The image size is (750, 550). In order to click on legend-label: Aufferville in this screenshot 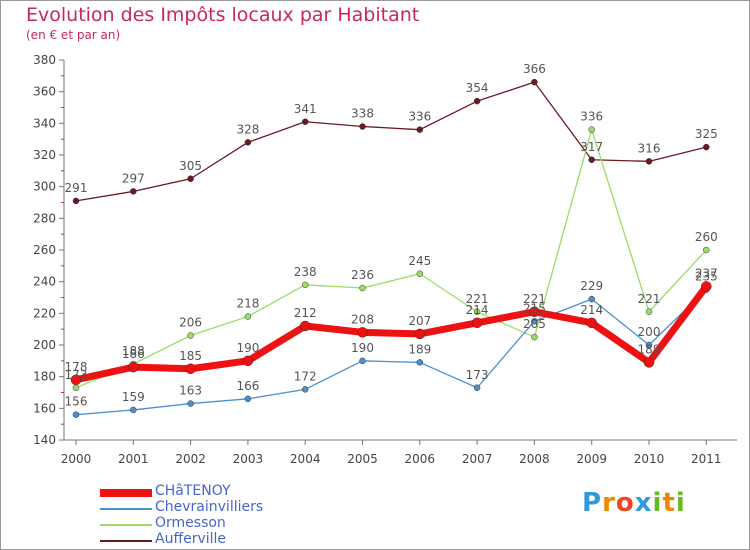, I will do `click(191, 539)`.